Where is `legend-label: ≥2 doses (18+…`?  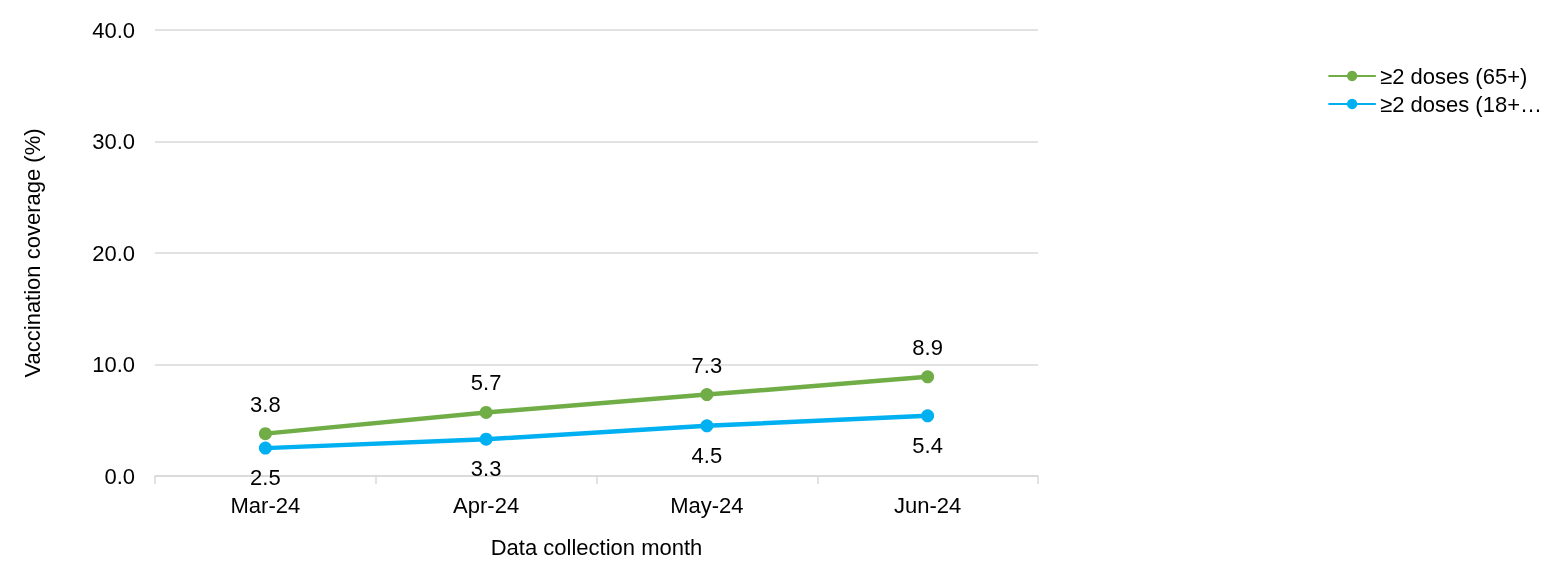 legend-label: ≥2 doses (18+… is located at coordinates (1461, 104).